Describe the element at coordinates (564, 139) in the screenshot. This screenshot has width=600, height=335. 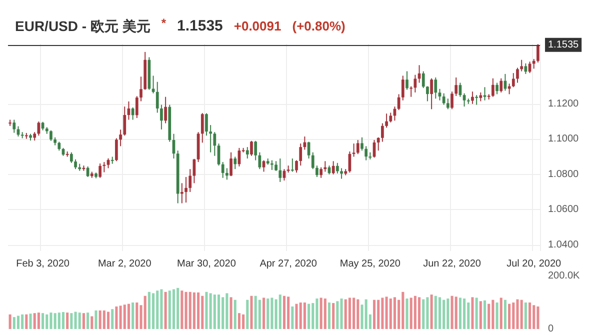
I see `y-tick-label: 1.1000` at that location.